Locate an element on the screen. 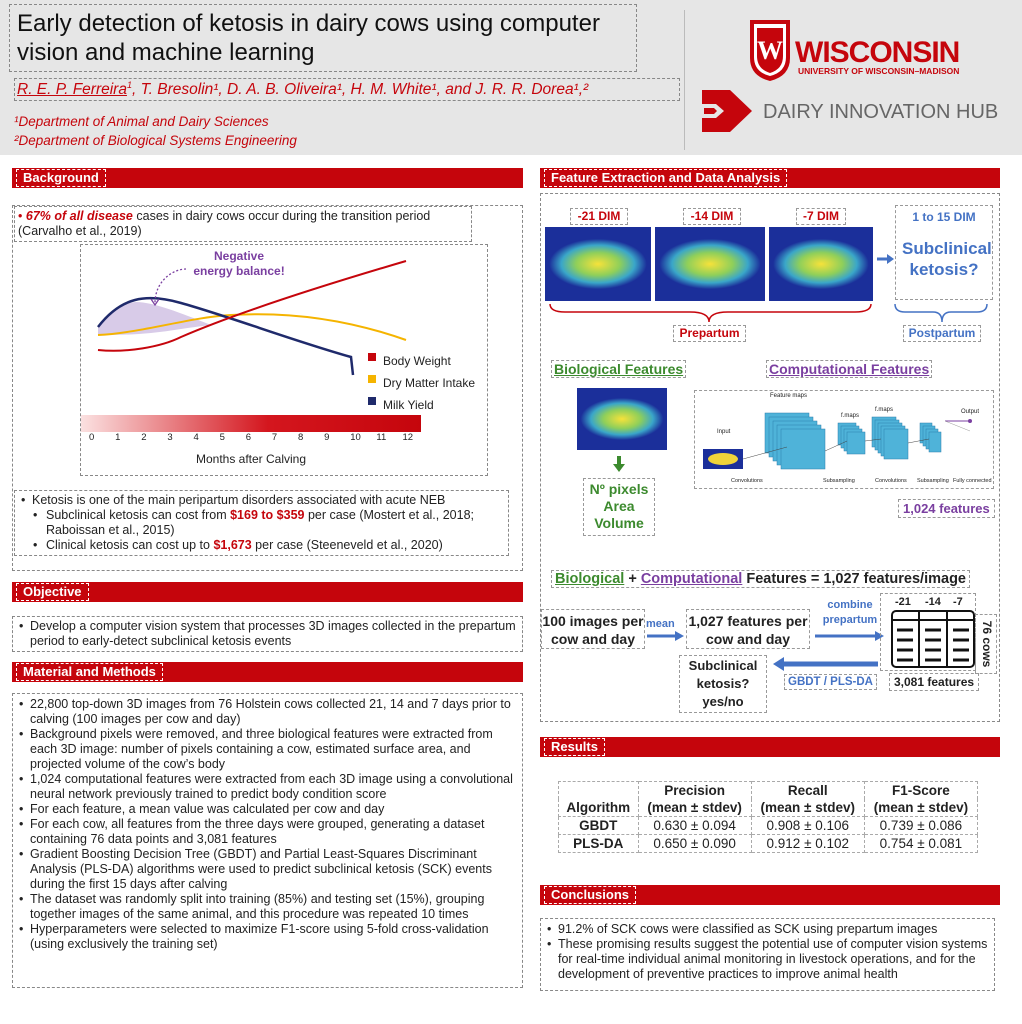 The height and width of the screenshot is (1024, 1022). row-plsda-precision: 0.650 ± 0.090 is located at coordinates (694, 843).